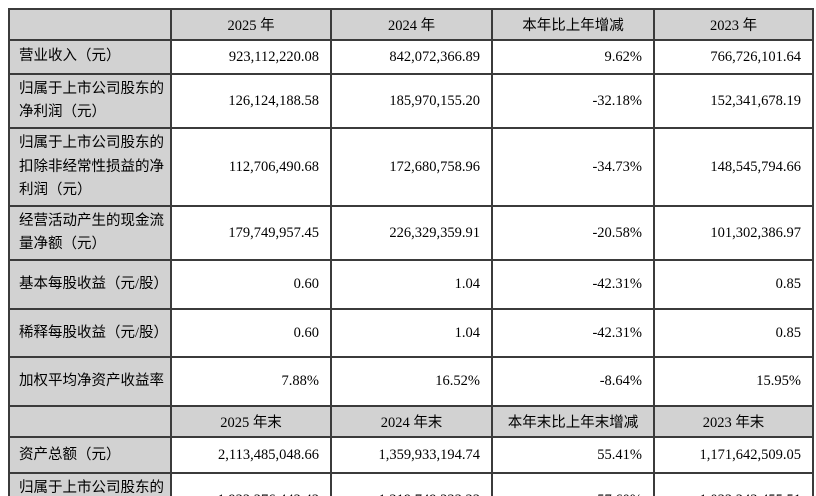 This screenshot has height=496, width=816. What do you see at coordinates (251, 422) in the screenshot?
I see `yearend-header-2025: 2025 年末` at bounding box center [251, 422].